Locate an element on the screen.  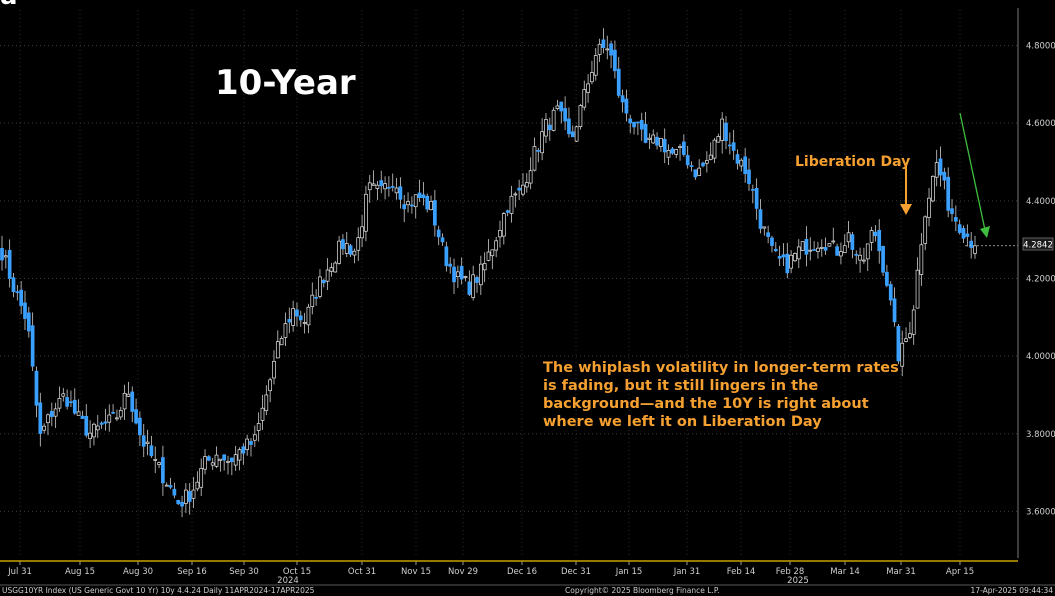
x-tick-label: Nov 15 is located at coordinates (416, 572).